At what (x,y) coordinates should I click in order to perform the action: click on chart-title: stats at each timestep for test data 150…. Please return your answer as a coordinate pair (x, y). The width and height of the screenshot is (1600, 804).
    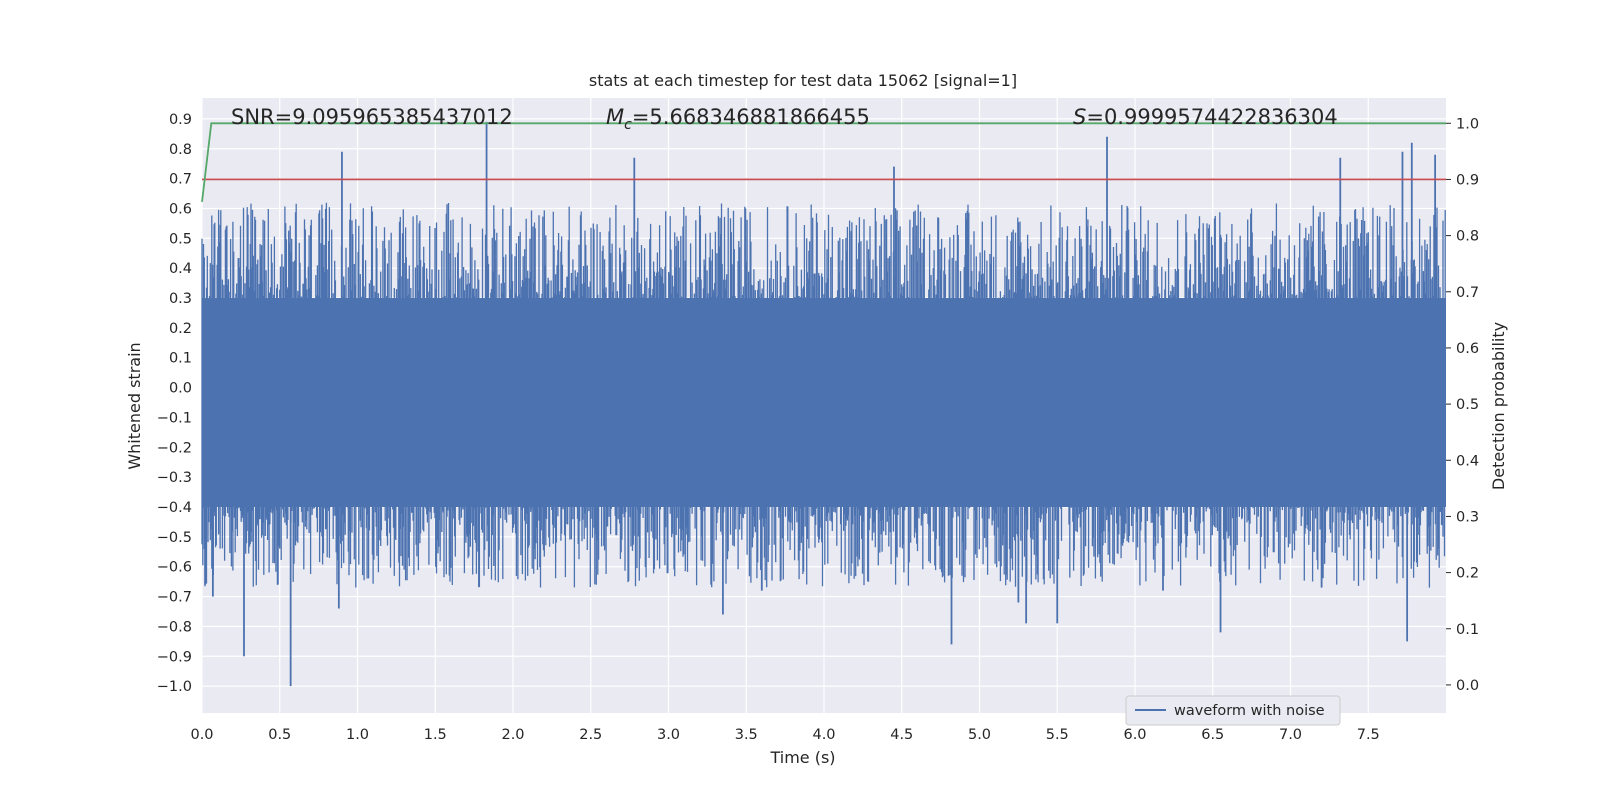
    Looking at the image, I should click on (803, 80).